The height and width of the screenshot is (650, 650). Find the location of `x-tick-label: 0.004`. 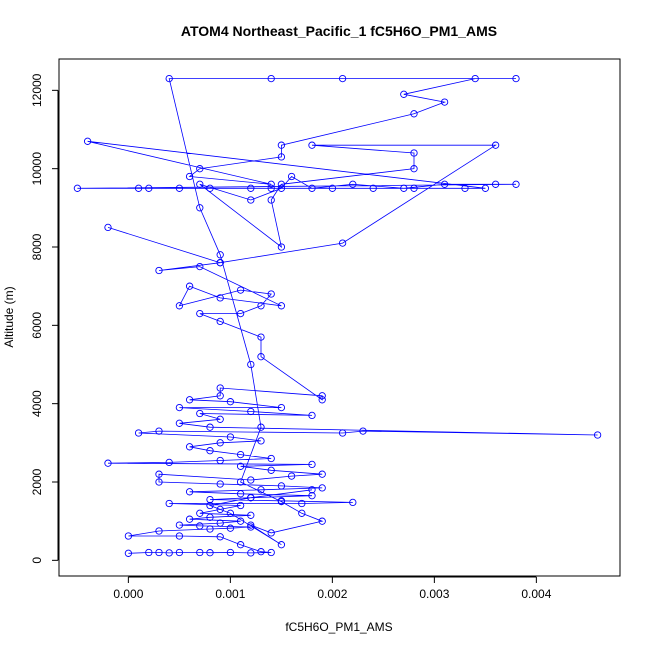

x-tick-label: 0.004 is located at coordinates (536, 594).